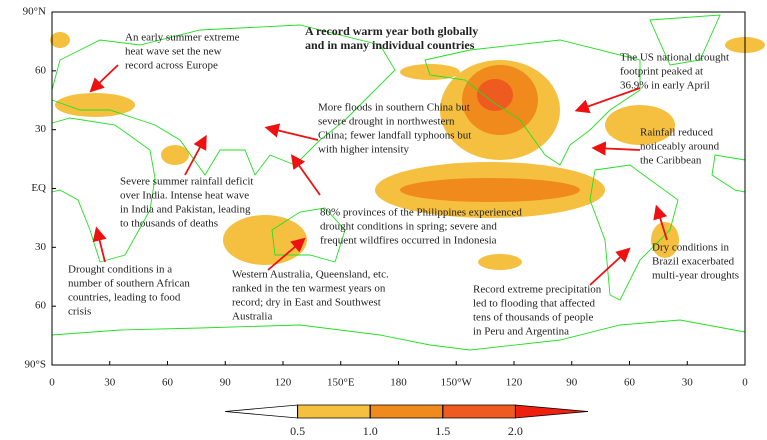  What do you see at coordinates (171, 66) in the screenshot?
I see `annotation-text: record across Europe` at bounding box center [171, 66].